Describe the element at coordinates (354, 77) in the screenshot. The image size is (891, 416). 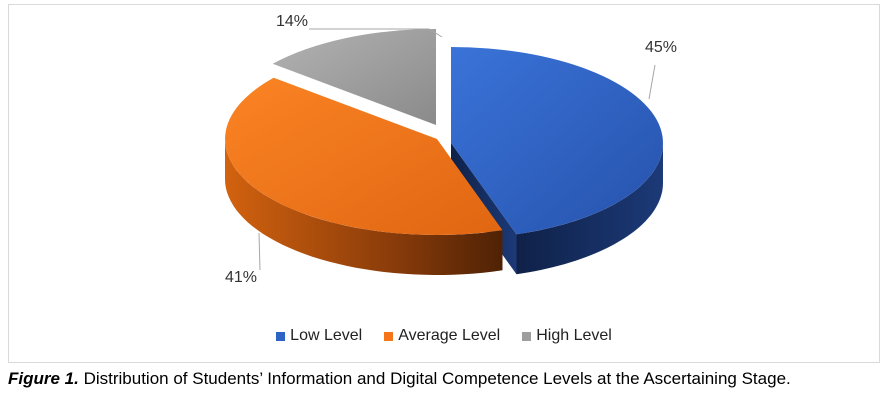
I see `pie-slice-high-level` at that location.